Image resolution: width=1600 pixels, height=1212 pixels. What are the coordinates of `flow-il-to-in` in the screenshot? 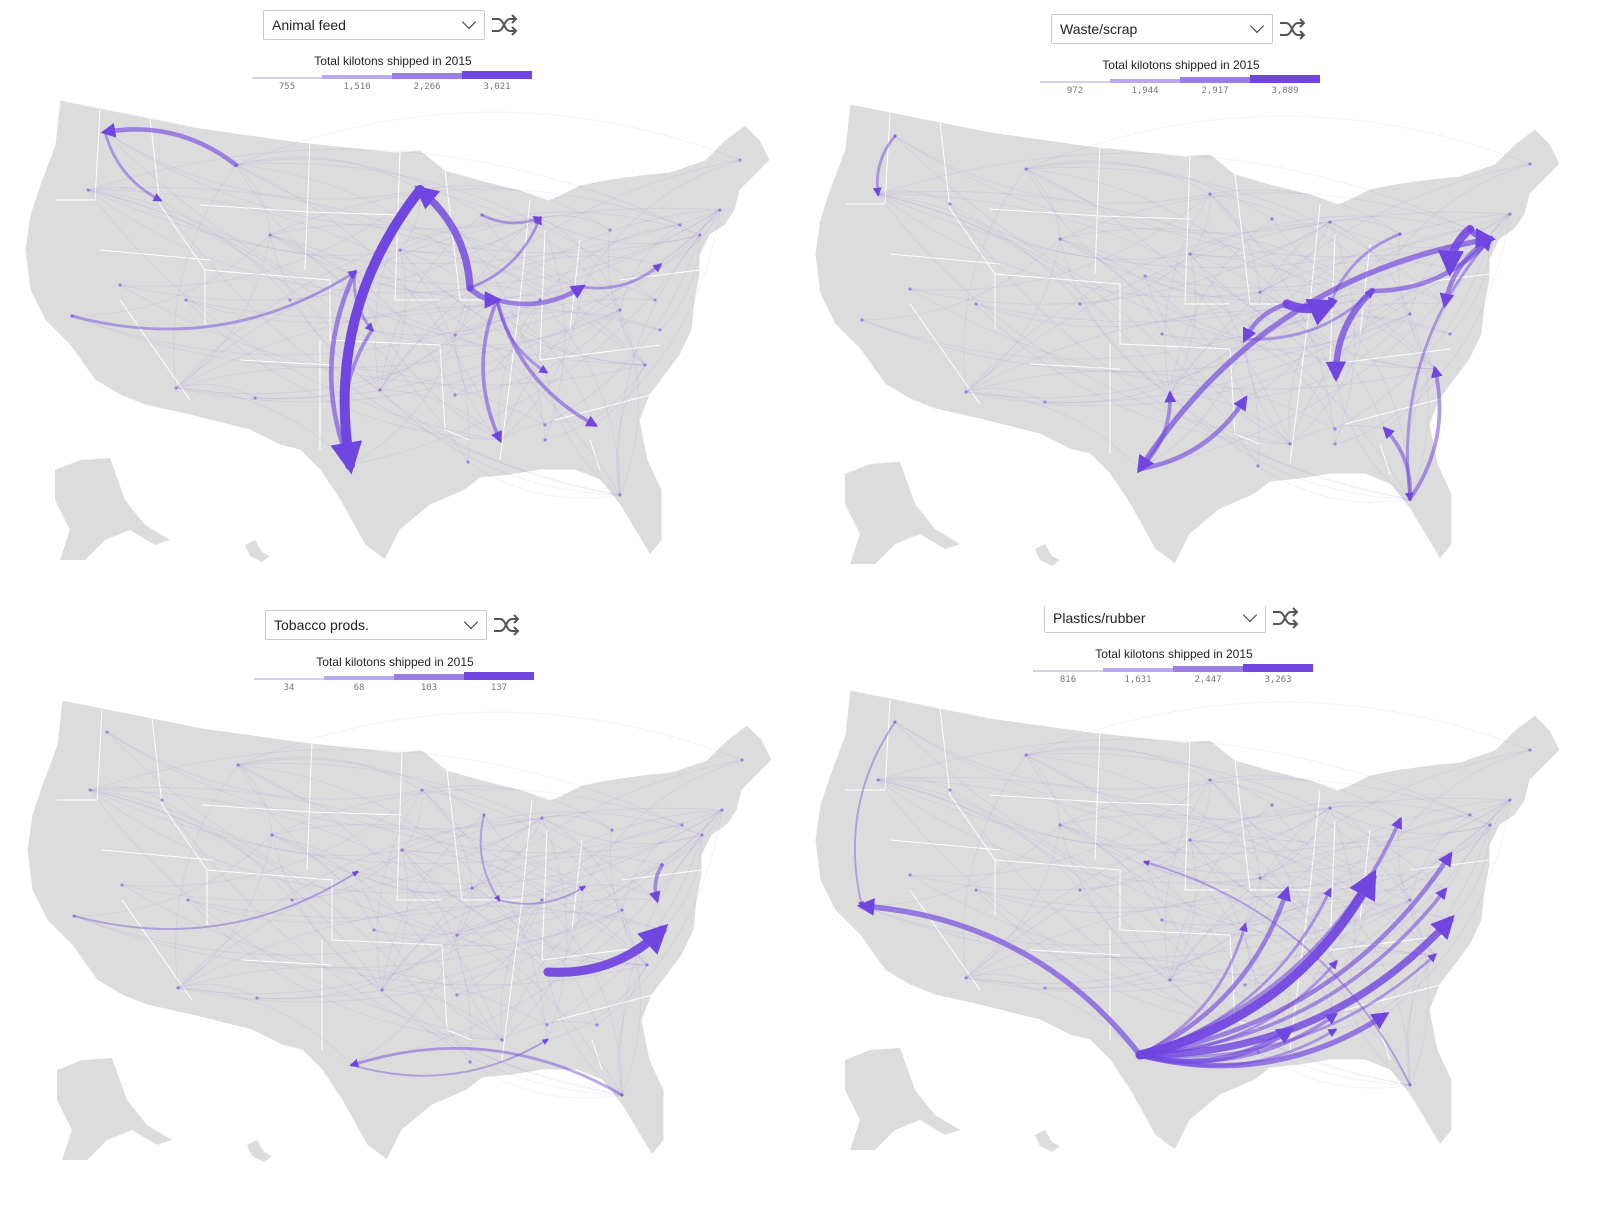 It's located at (1310, 312).